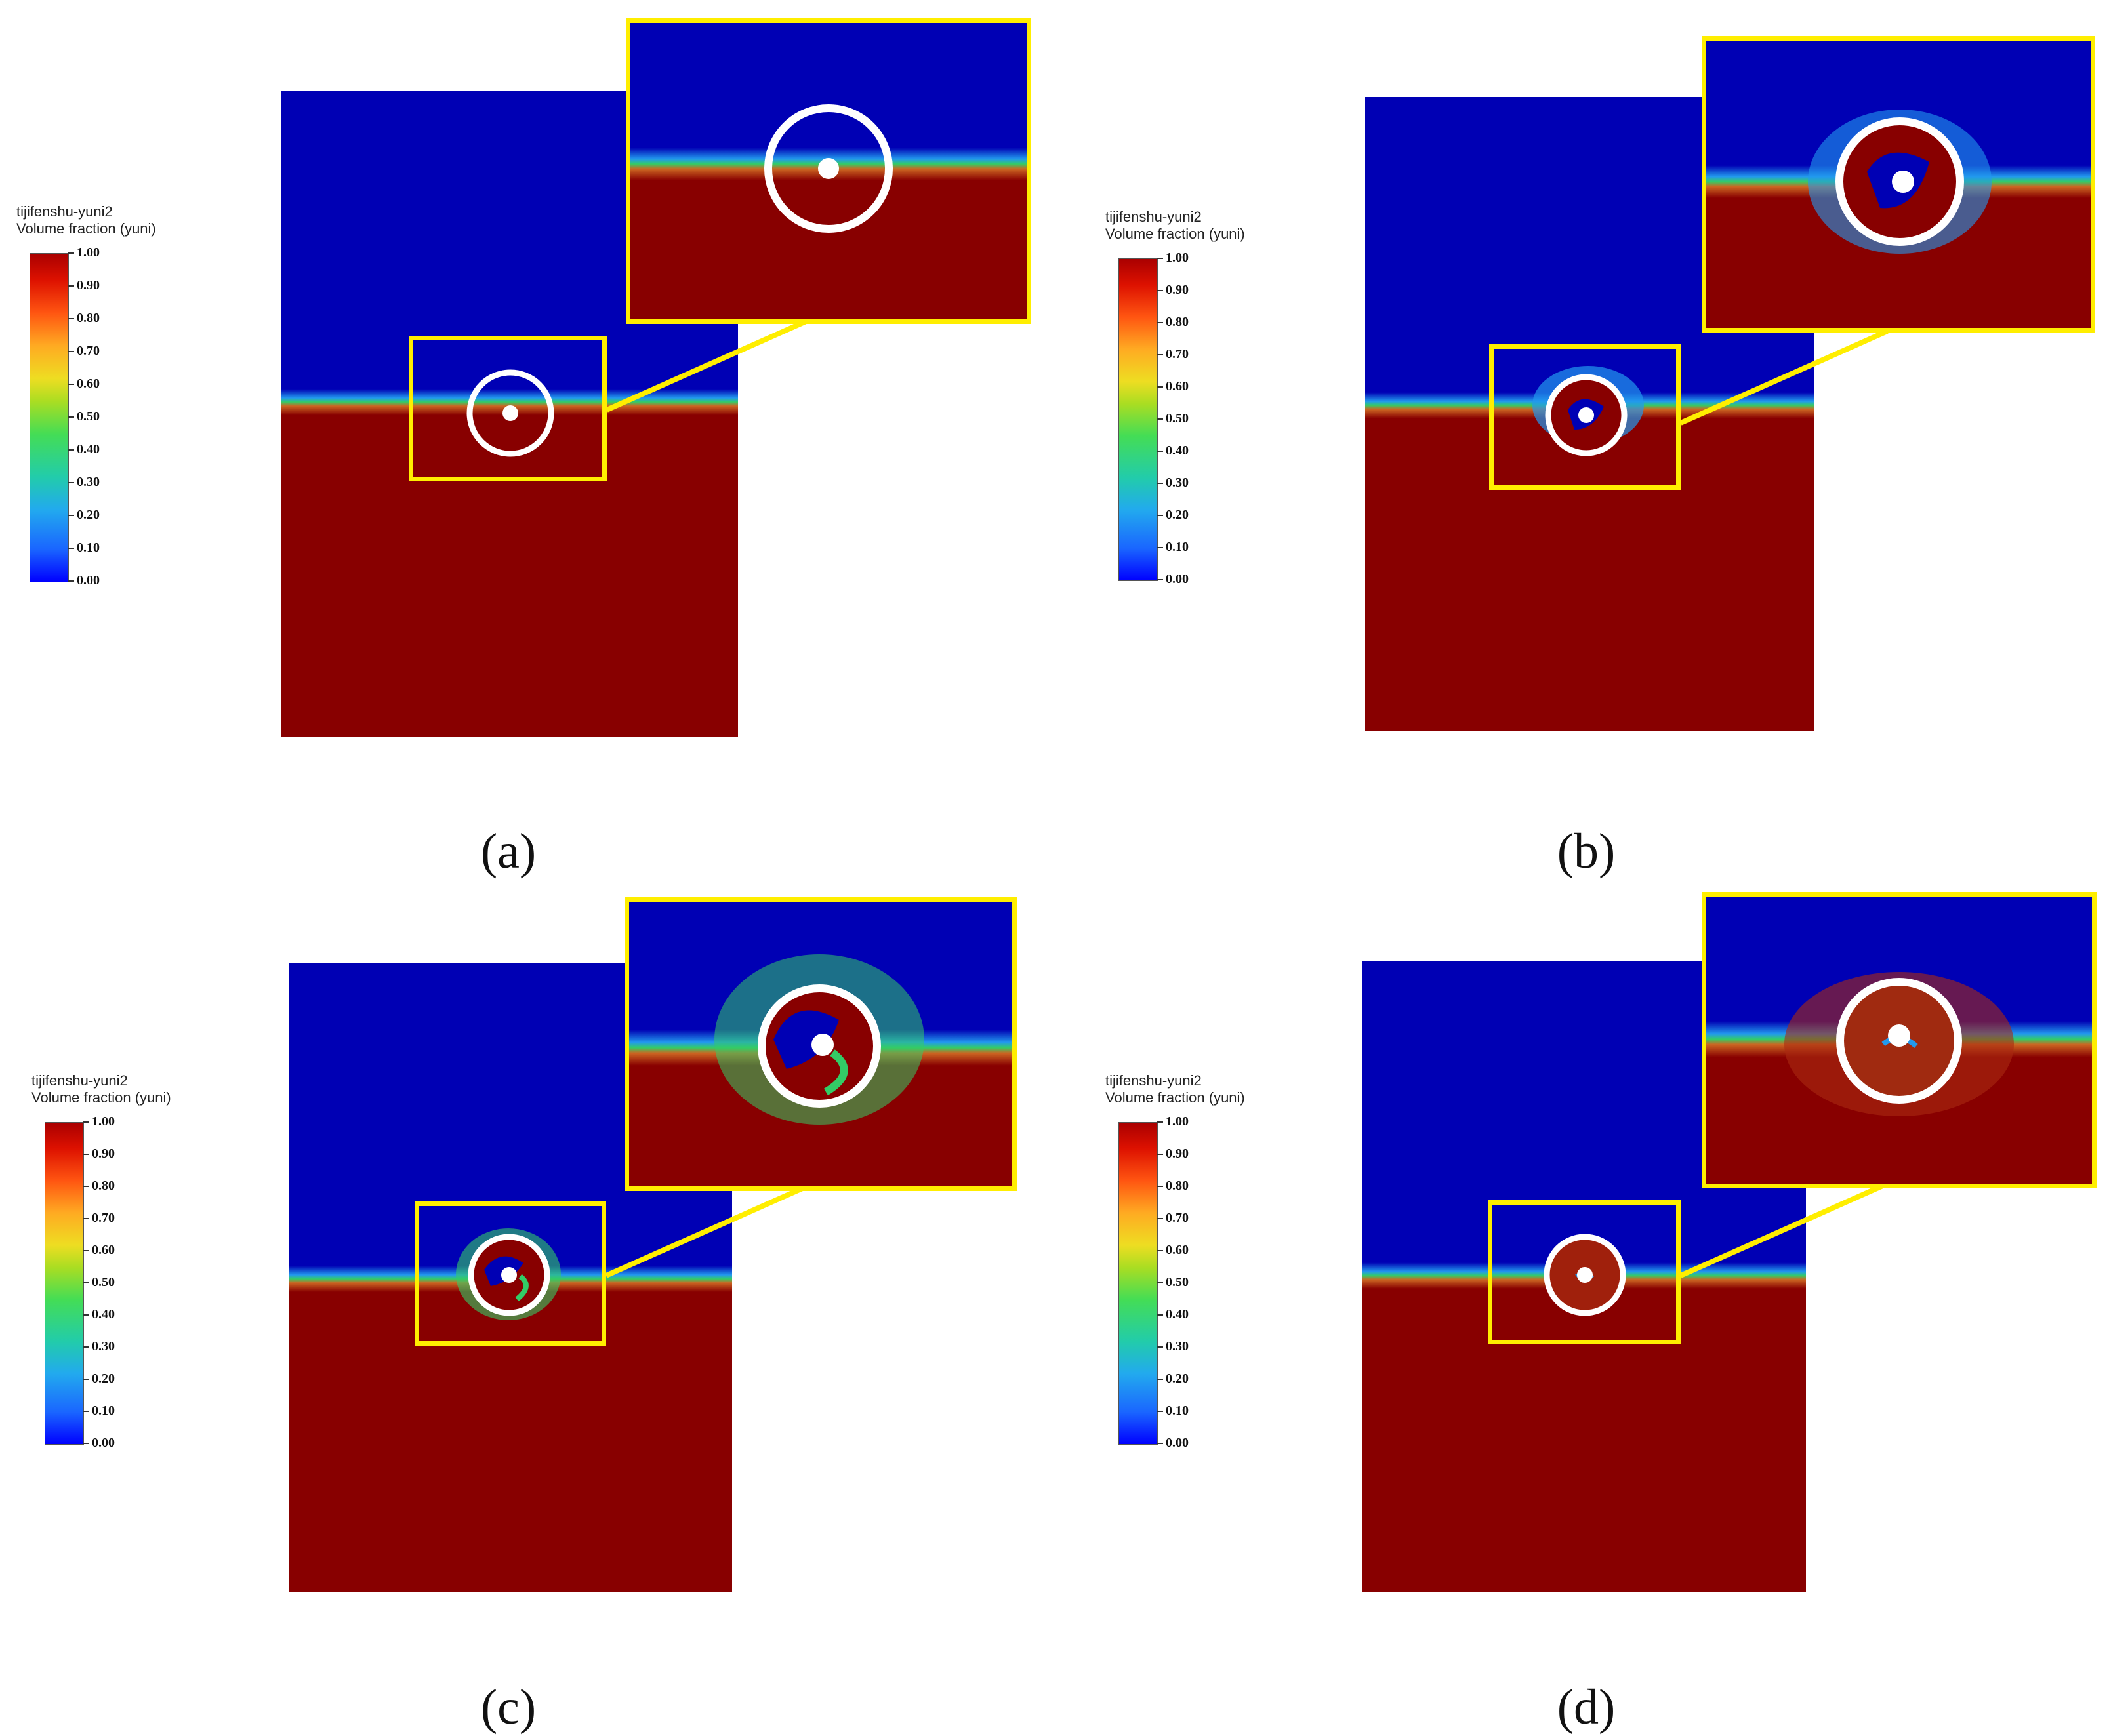  I want to click on zoom-region-box-d, so click(1584, 1272).